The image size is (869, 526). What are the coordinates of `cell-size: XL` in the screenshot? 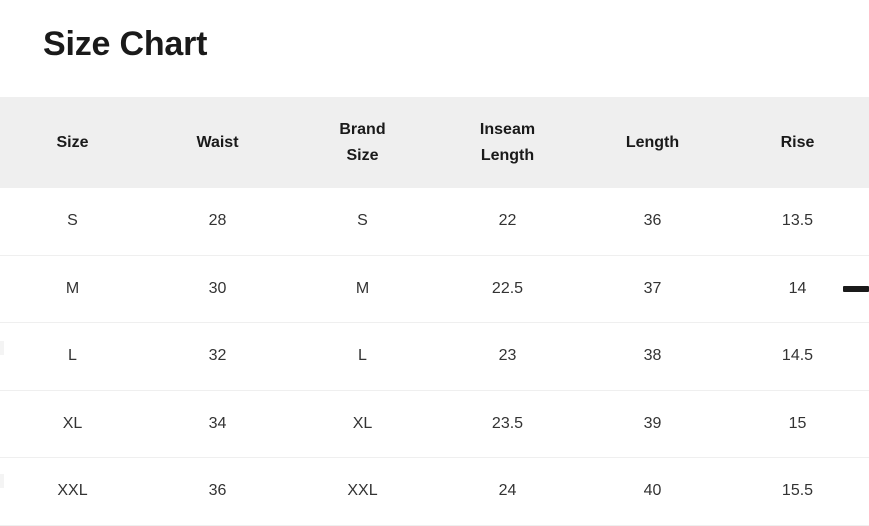 It's located at (72, 424).